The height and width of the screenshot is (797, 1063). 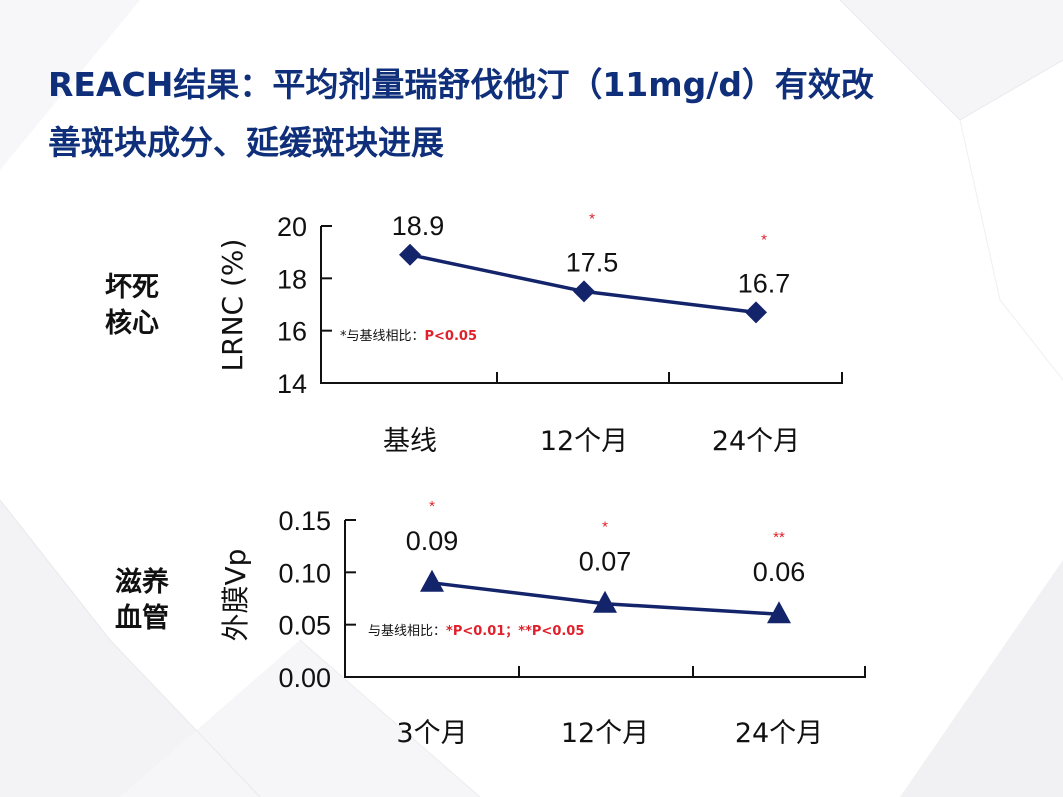 I want to click on row-label-vasa-vasorum-line1: 滋养, so click(x=142, y=582).